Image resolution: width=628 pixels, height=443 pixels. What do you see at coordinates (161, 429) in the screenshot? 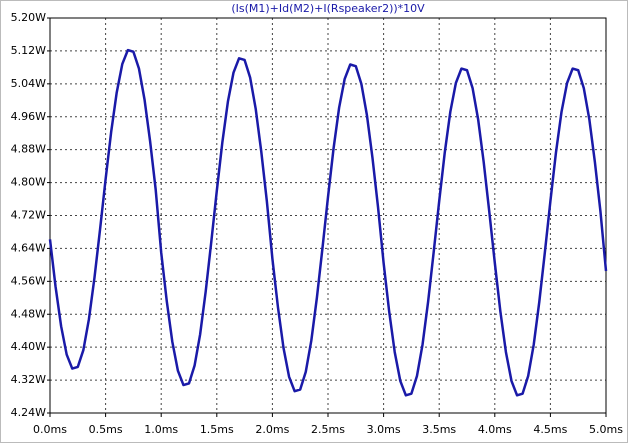
I see `x-tick-label: 1.0ms` at bounding box center [161, 429].